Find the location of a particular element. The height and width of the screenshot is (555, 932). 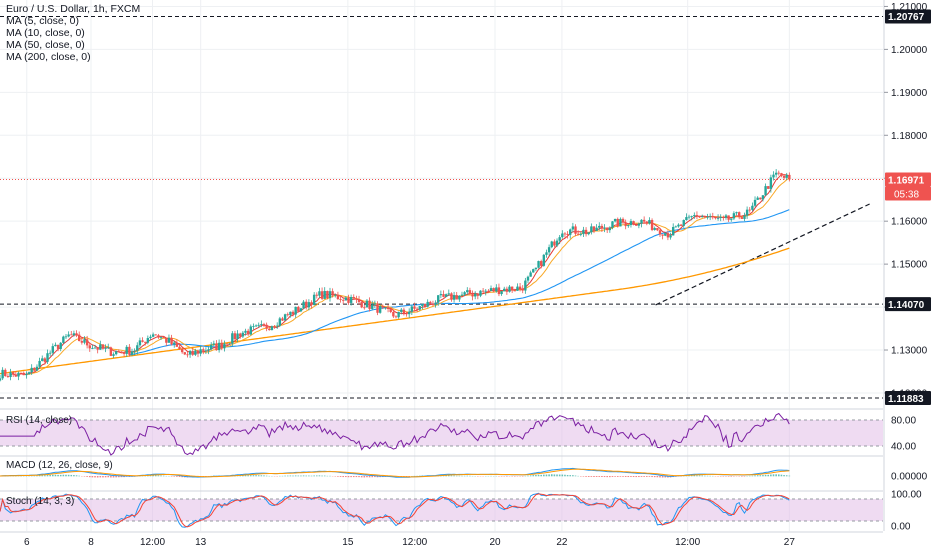

stoch-label: Stoch (14, 3, 3) is located at coordinates (40, 501).